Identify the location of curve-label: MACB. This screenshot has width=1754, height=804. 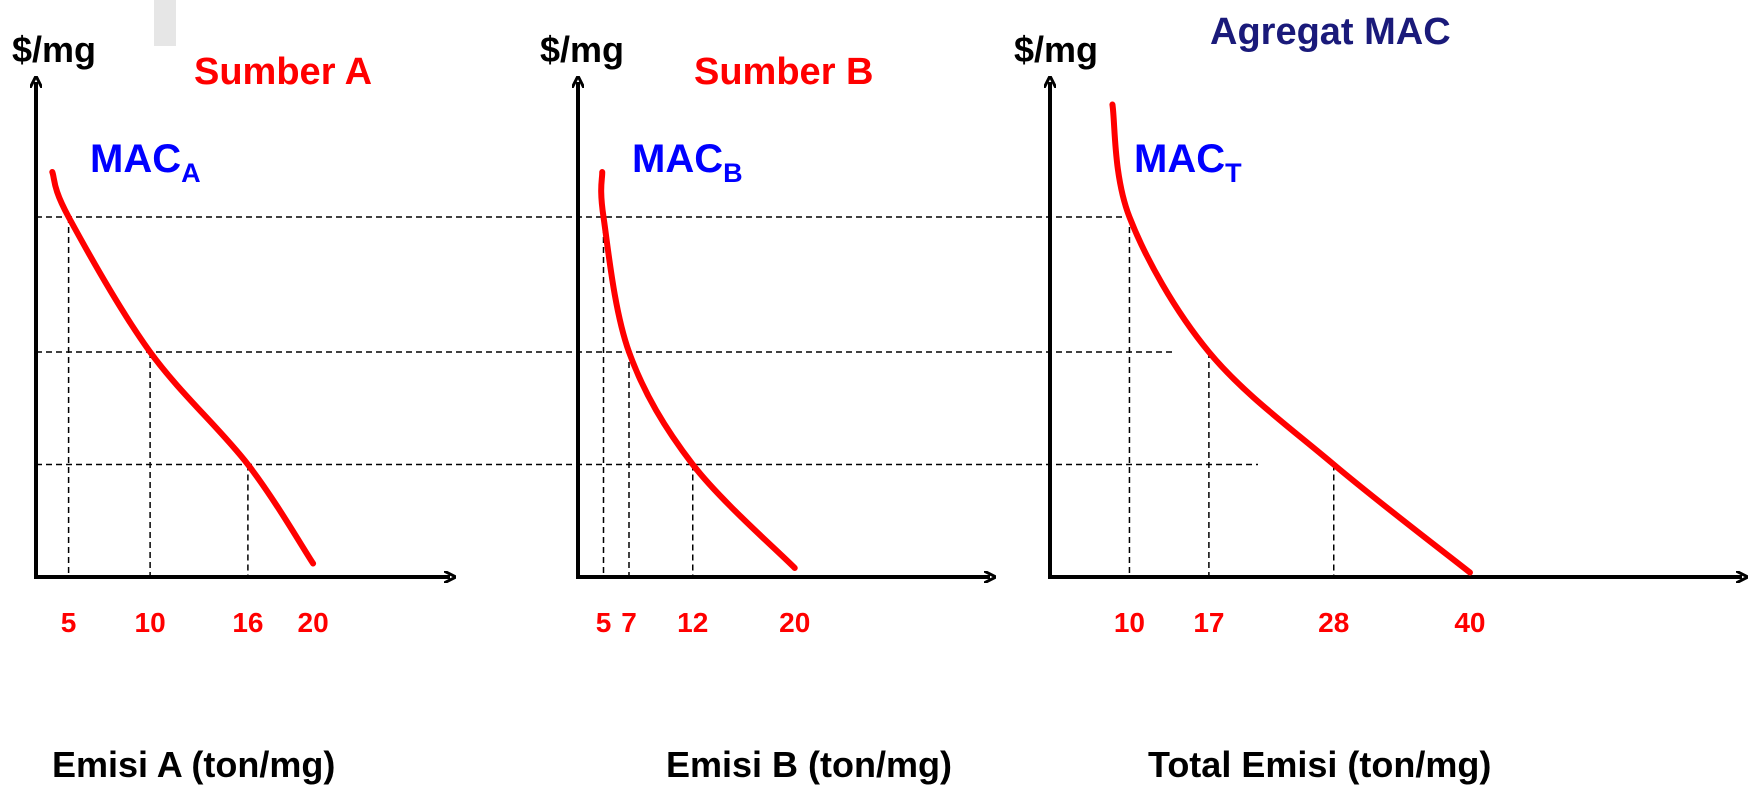
(687, 162).